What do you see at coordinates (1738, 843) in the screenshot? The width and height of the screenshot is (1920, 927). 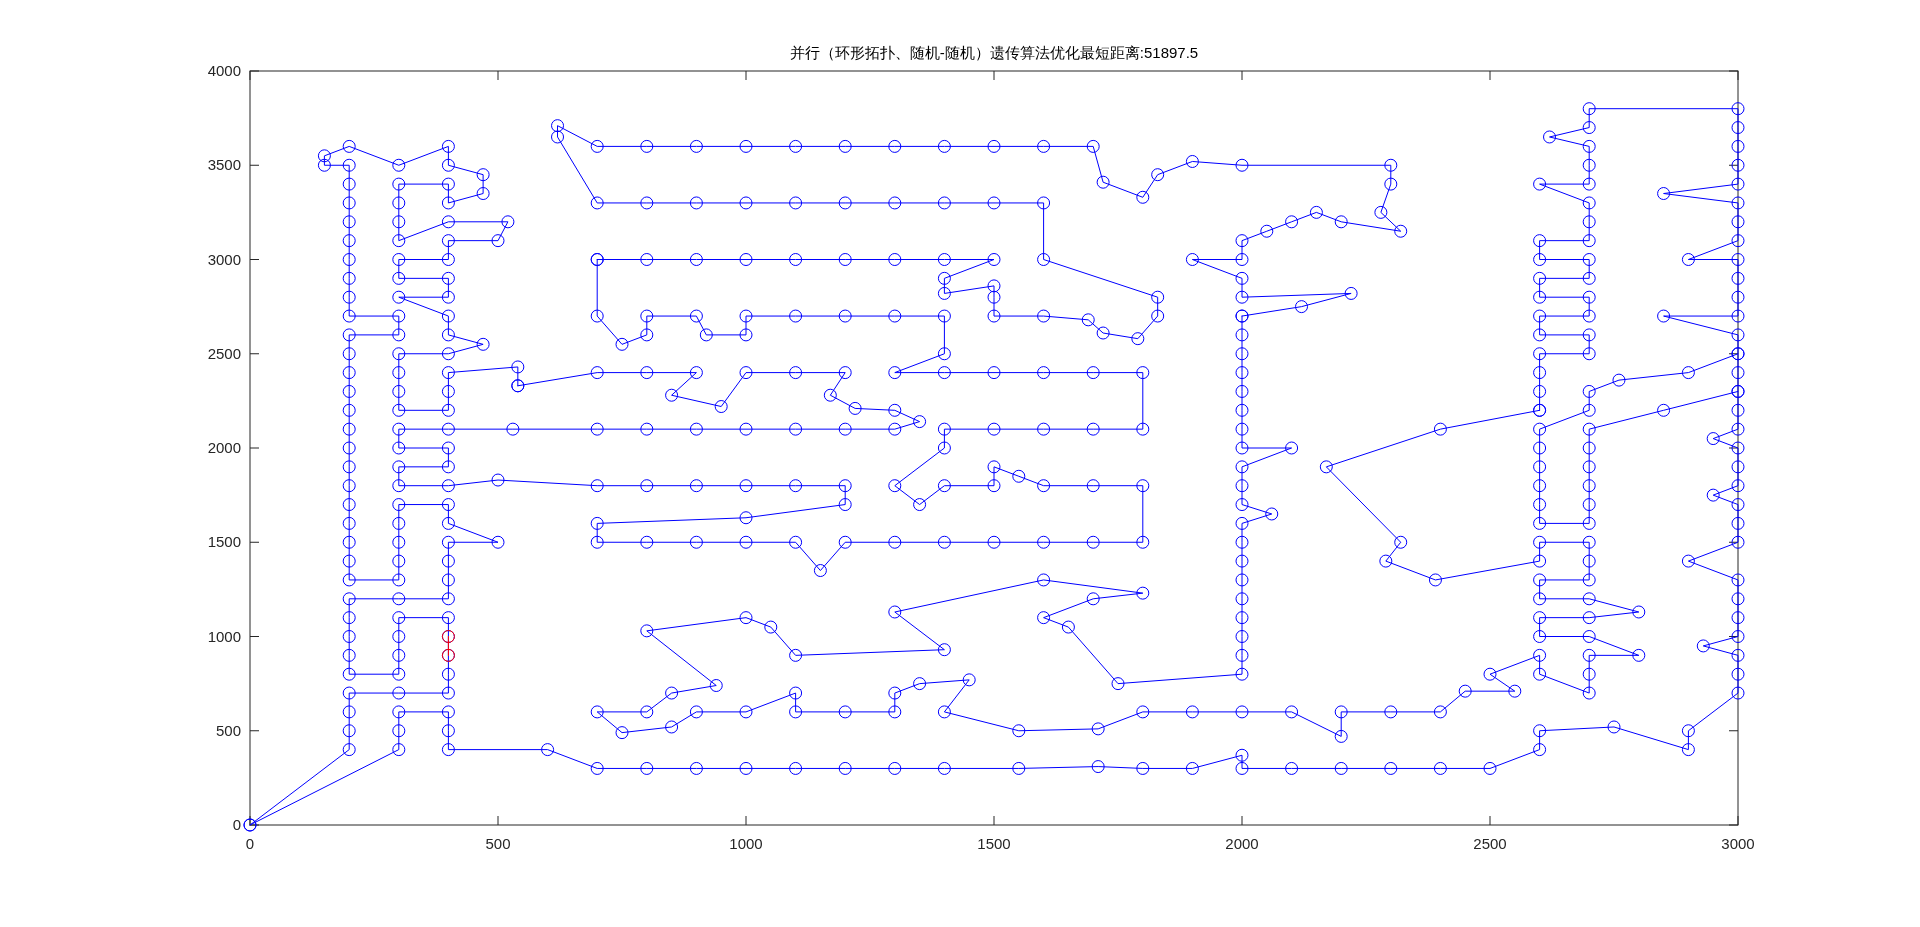 I see `x-tick-label: 3000` at bounding box center [1738, 843].